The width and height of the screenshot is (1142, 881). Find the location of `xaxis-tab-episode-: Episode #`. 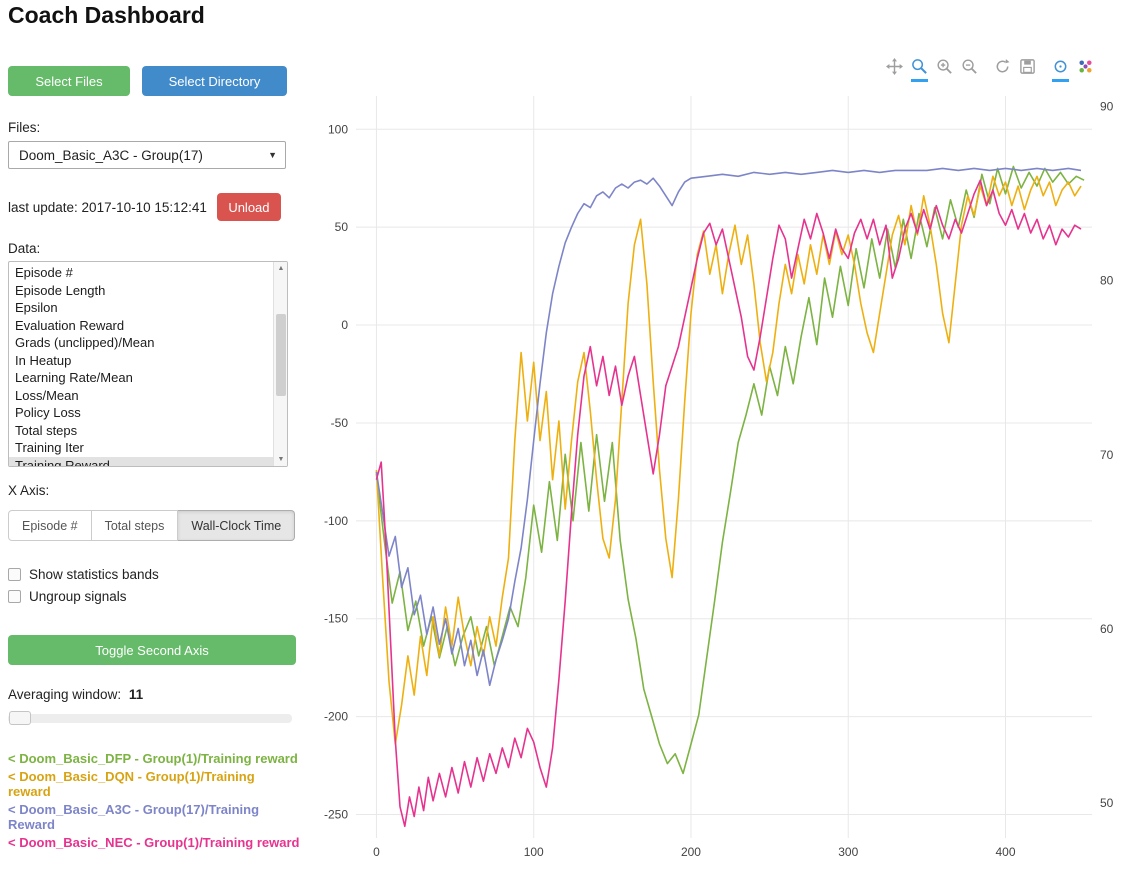

xaxis-tab-episode-: Episode # is located at coordinates (50, 525).